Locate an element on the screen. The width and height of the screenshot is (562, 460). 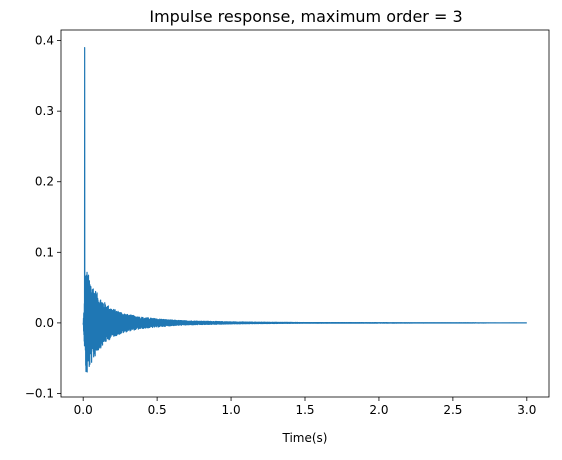
y-tick-label: 0.4 is located at coordinates (44, 41).